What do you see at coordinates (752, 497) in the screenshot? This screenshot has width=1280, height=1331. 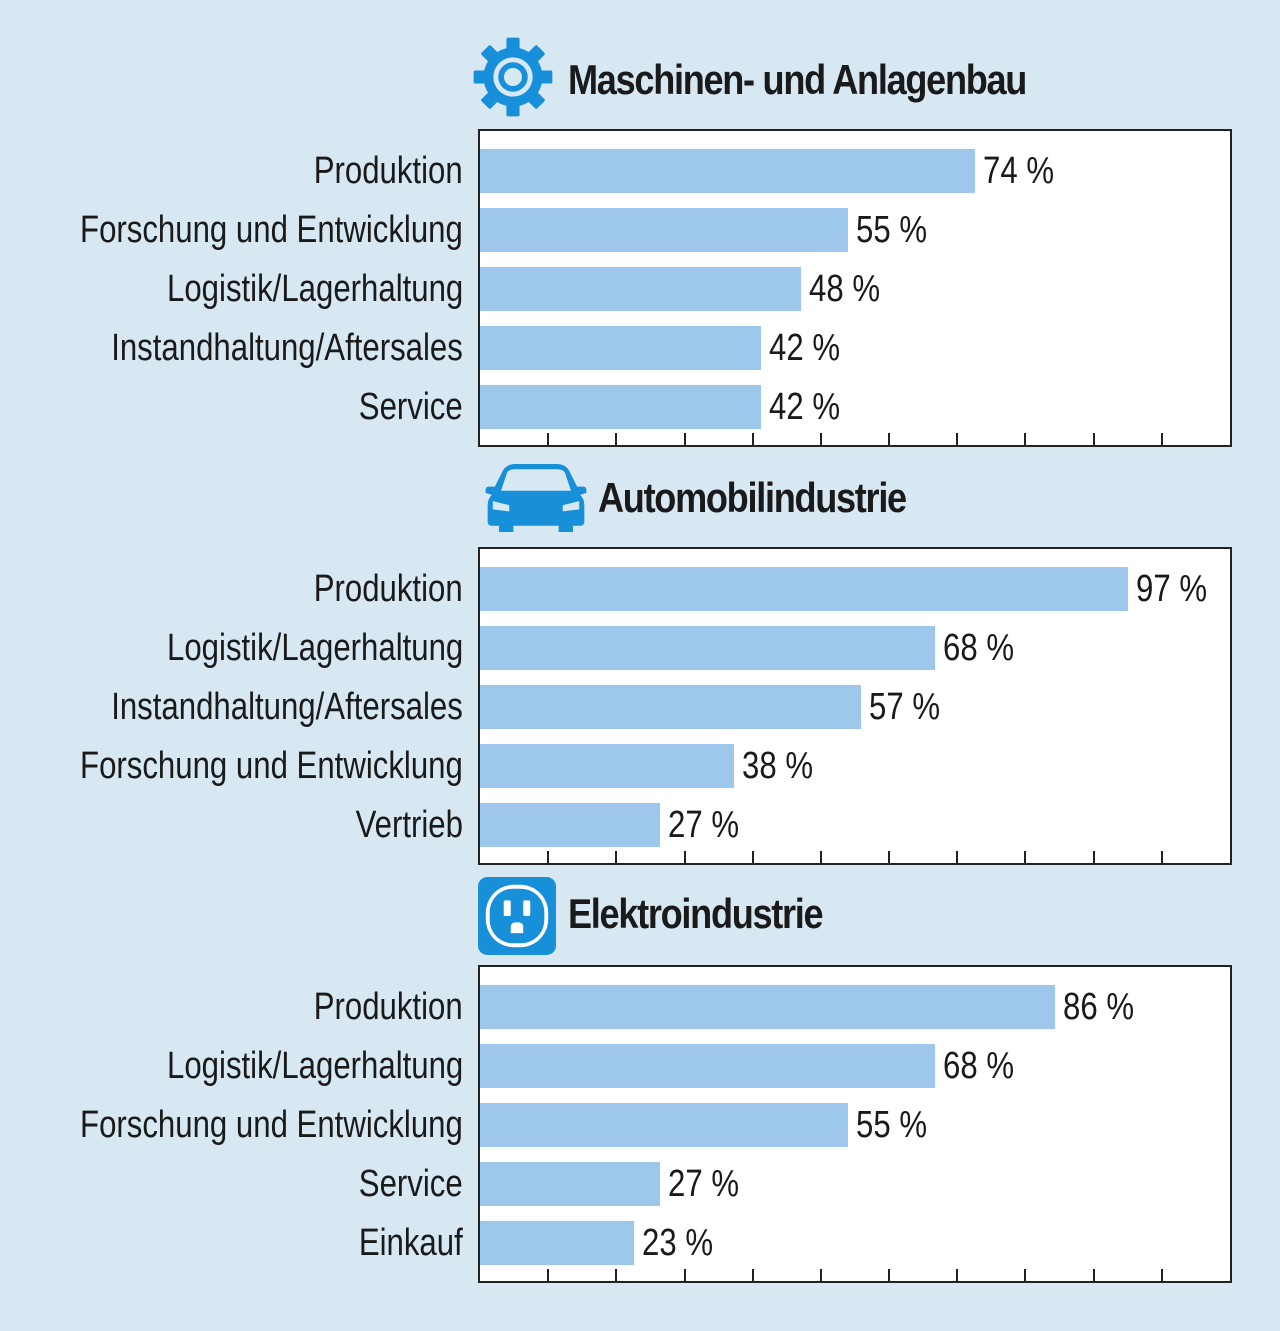 I see `chart-title: Automobilindustrie` at bounding box center [752, 497].